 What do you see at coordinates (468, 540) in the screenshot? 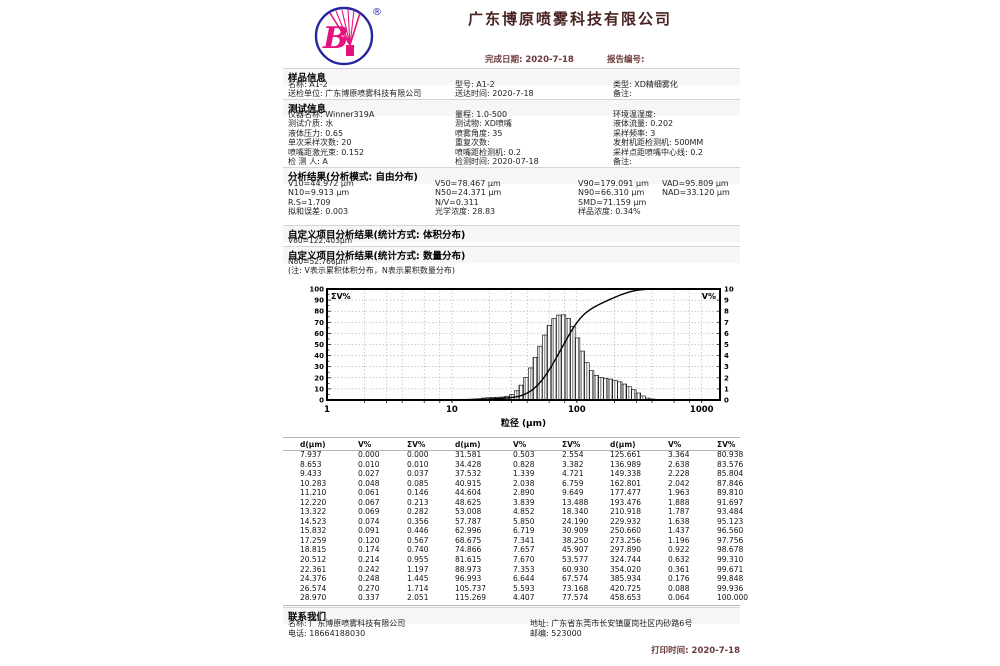
I see `table-cell: 68.675` at bounding box center [468, 540].